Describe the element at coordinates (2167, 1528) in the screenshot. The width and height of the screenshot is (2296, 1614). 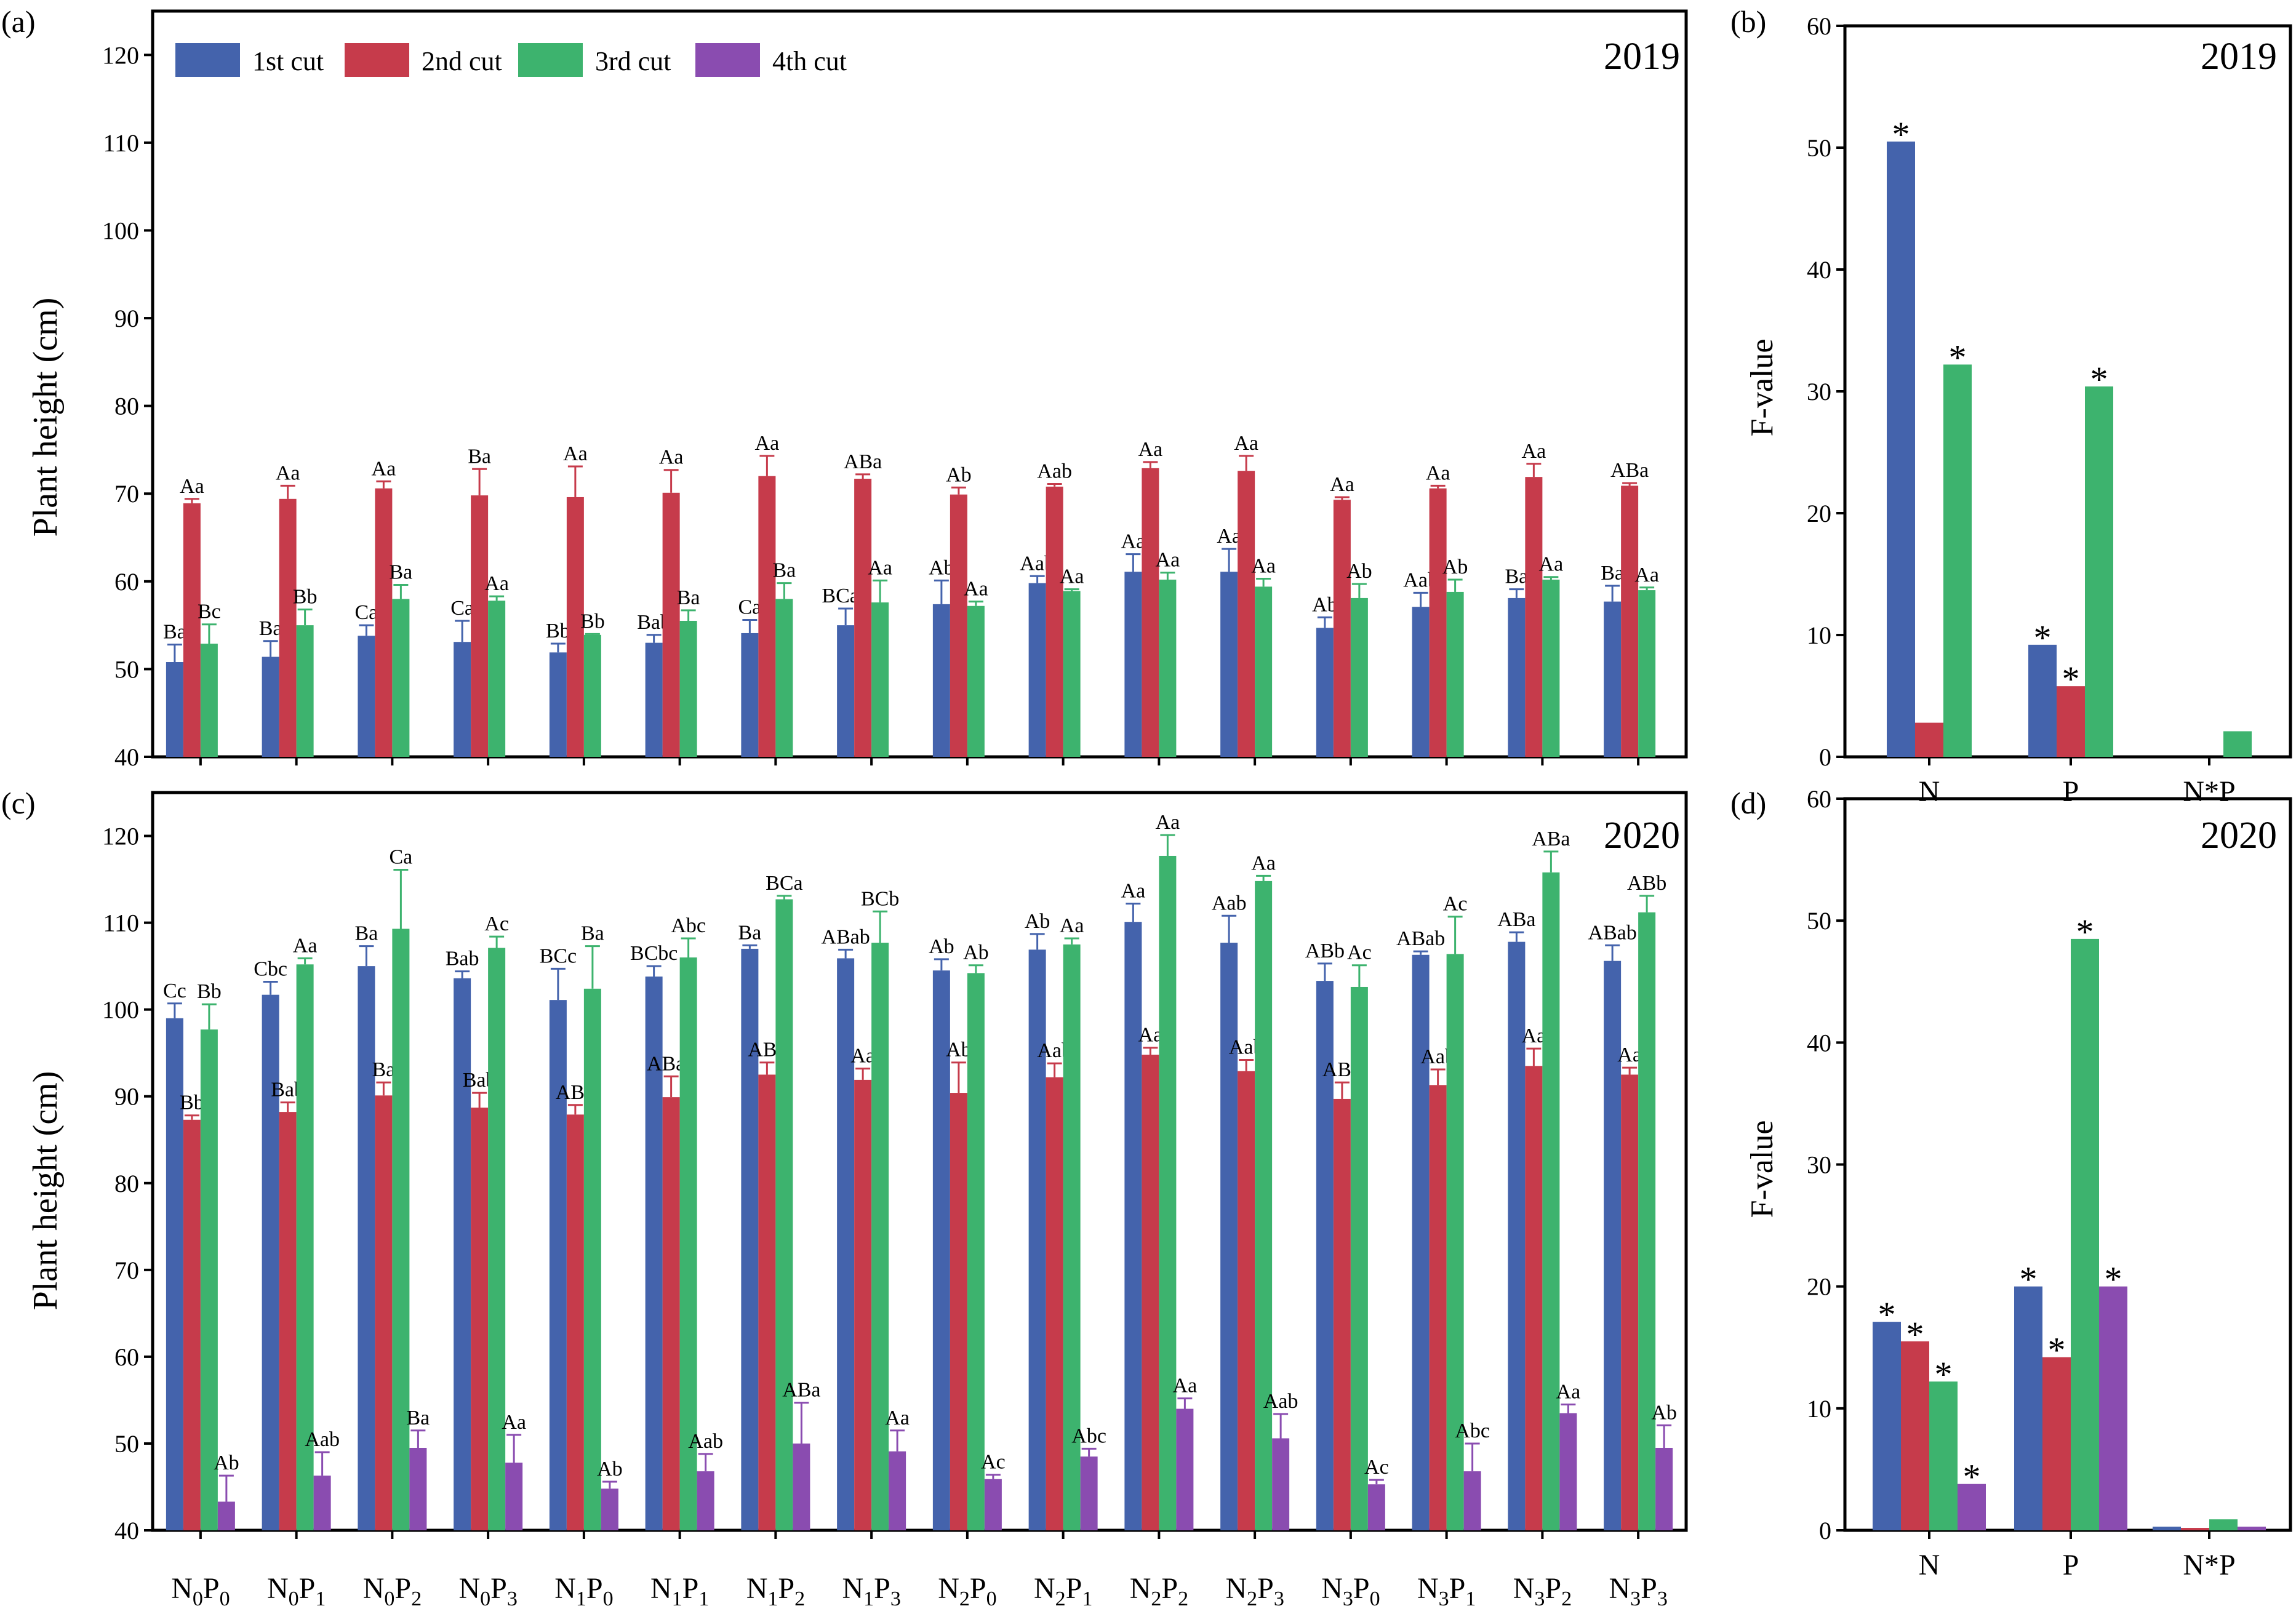
I see `bar-1st-cut-N*P` at that location.